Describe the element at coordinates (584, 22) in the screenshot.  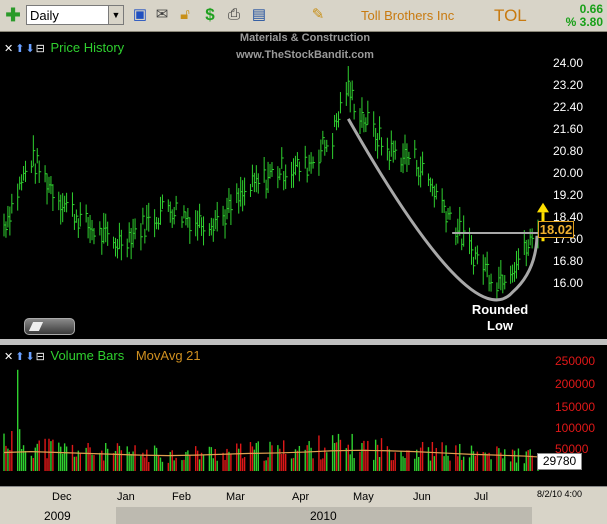
I see `change-percent: % 3.80` at that location.